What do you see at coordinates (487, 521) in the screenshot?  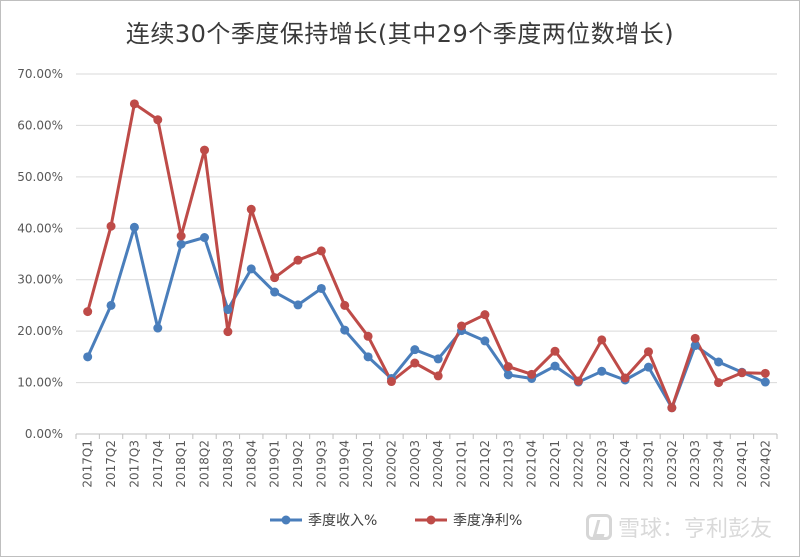 I see `legend-label: 季度净利%` at bounding box center [487, 521].